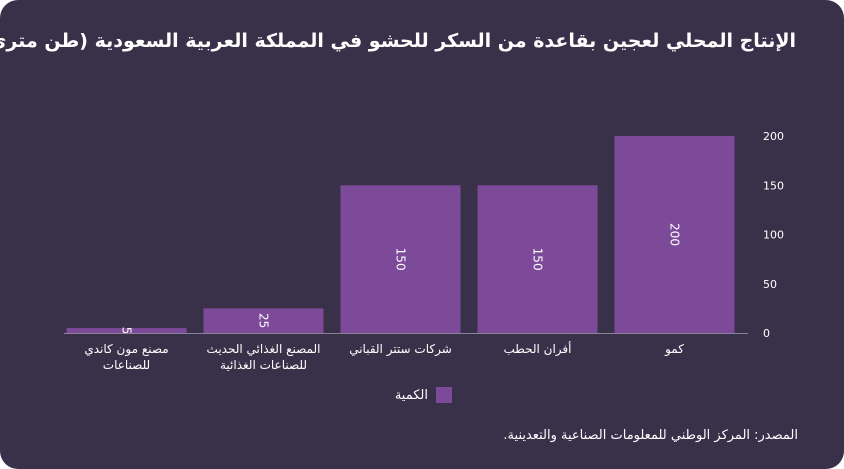  What do you see at coordinates (264, 349) in the screenshot?
I see `x-tick-label: المصنع الغذائي الحديث` at bounding box center [264, 349].